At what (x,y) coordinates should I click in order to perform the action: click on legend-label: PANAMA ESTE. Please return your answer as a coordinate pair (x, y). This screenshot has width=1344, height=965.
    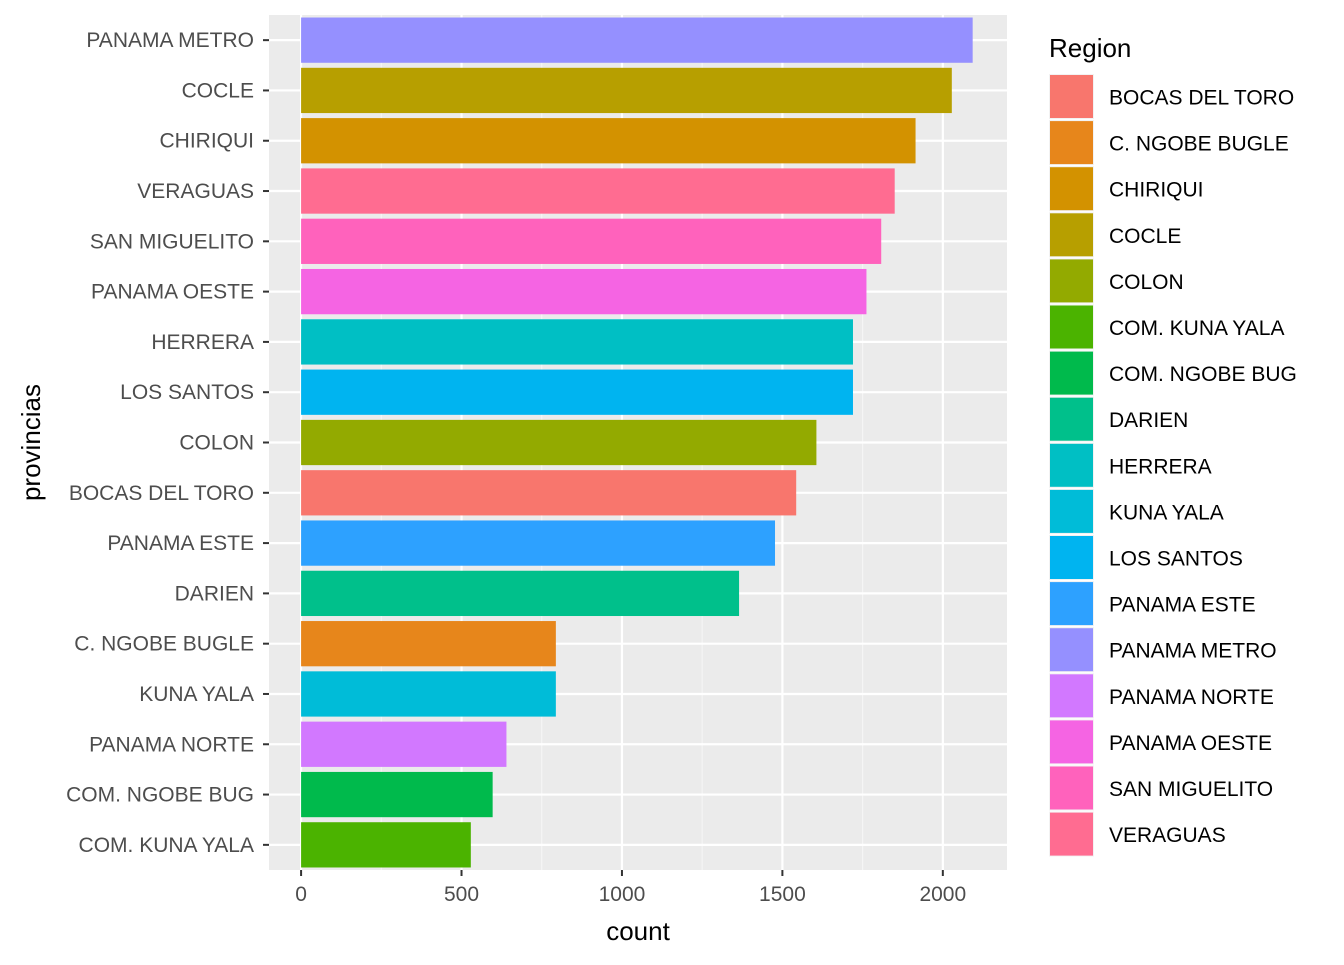
    Looking at the image, I should click on (1182, 605).